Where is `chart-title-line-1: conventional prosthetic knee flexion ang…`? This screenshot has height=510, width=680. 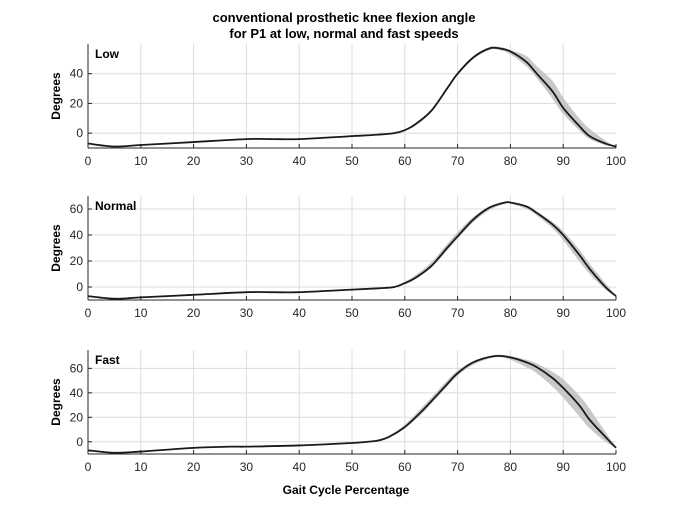
chart-title-line-1: conventional prosthetic knee flexion ang… is located at coordinates (344, 17).